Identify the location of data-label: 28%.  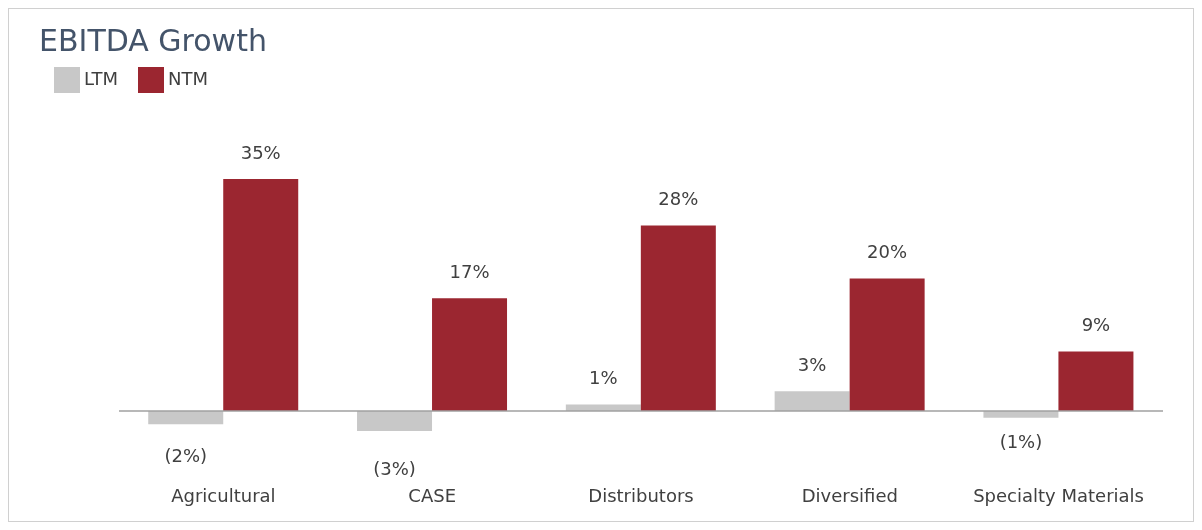
(678, 199).